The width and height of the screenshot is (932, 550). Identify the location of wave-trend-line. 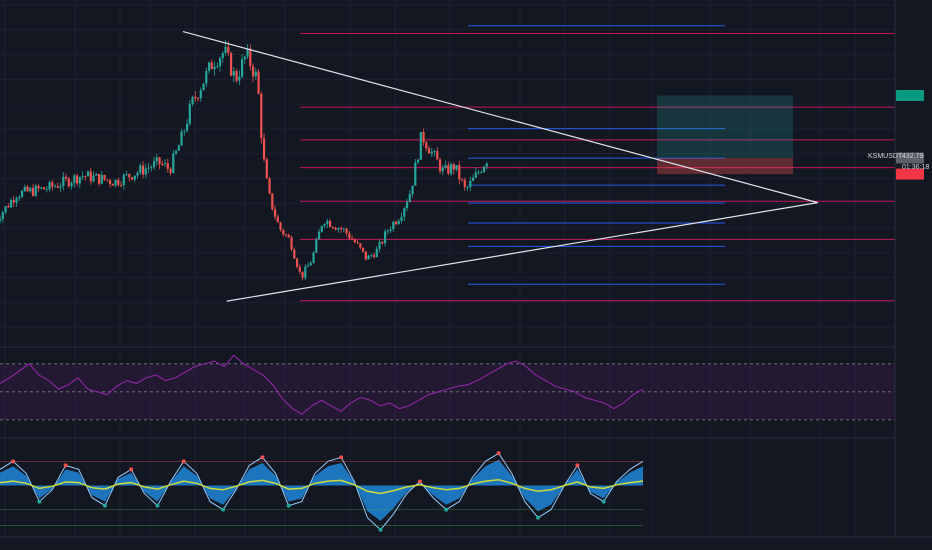
(322, 491).